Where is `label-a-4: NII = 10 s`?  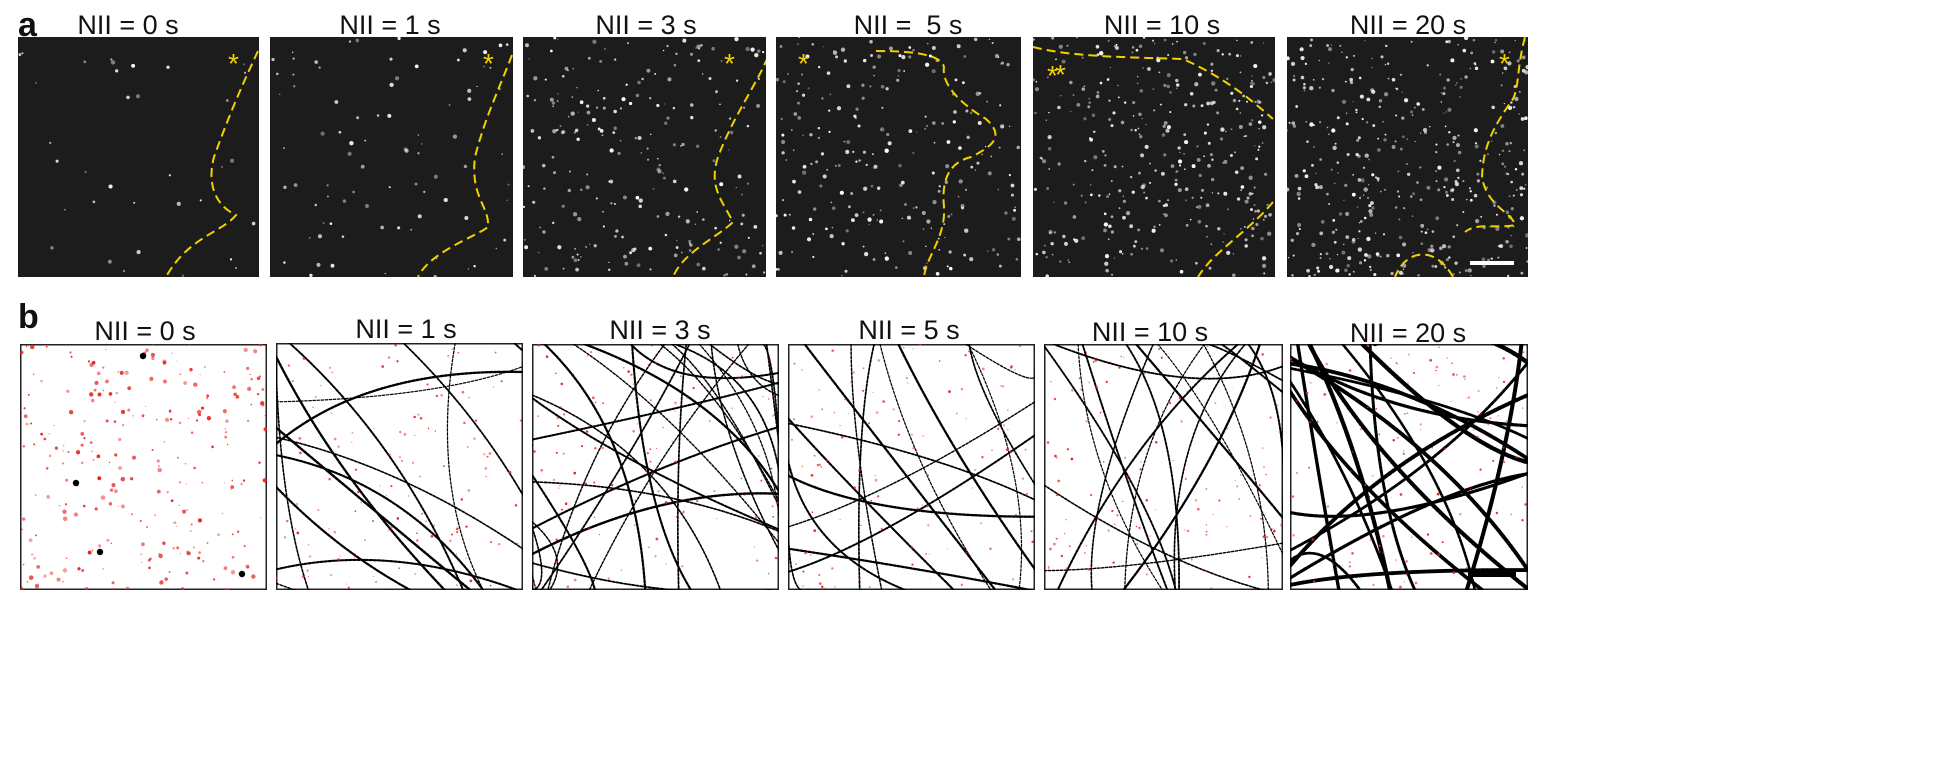
label-a-4: NII = 10 s is located at coordinates (1162, 25).